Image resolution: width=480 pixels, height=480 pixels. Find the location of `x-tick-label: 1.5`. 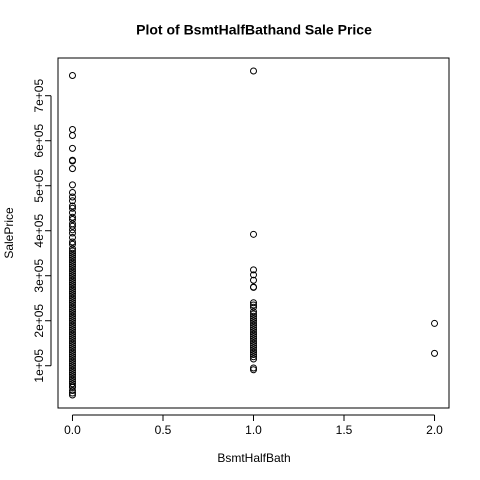

x-tick-label: 1.5 is located at coordinates (344, 430).